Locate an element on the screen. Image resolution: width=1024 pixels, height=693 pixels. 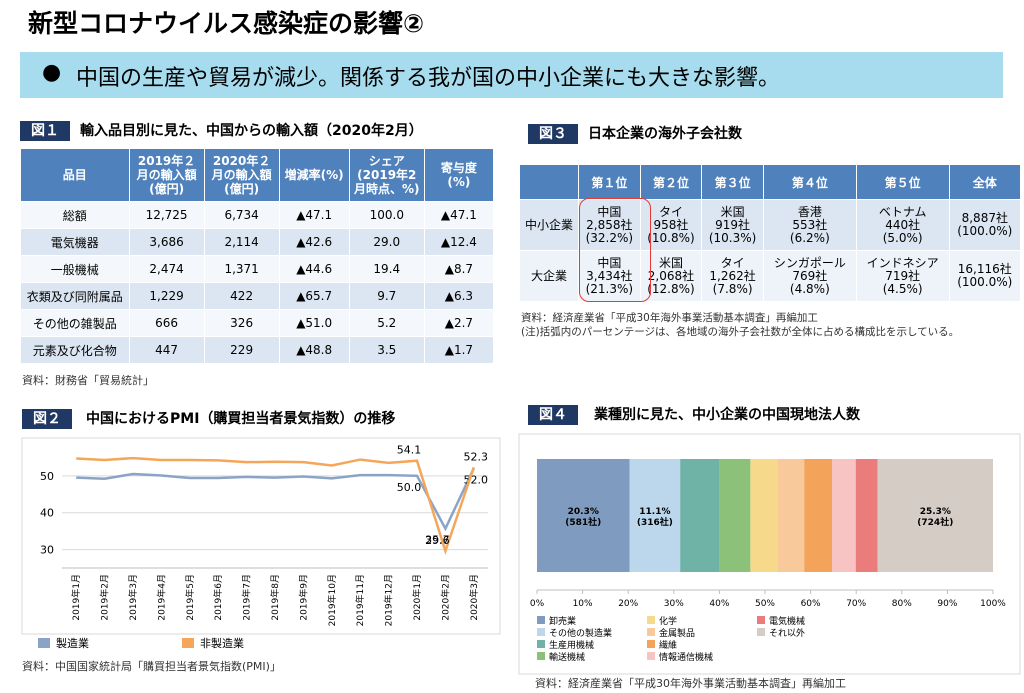
cell-line: (10.8%) is located at coordinates (671, 237).